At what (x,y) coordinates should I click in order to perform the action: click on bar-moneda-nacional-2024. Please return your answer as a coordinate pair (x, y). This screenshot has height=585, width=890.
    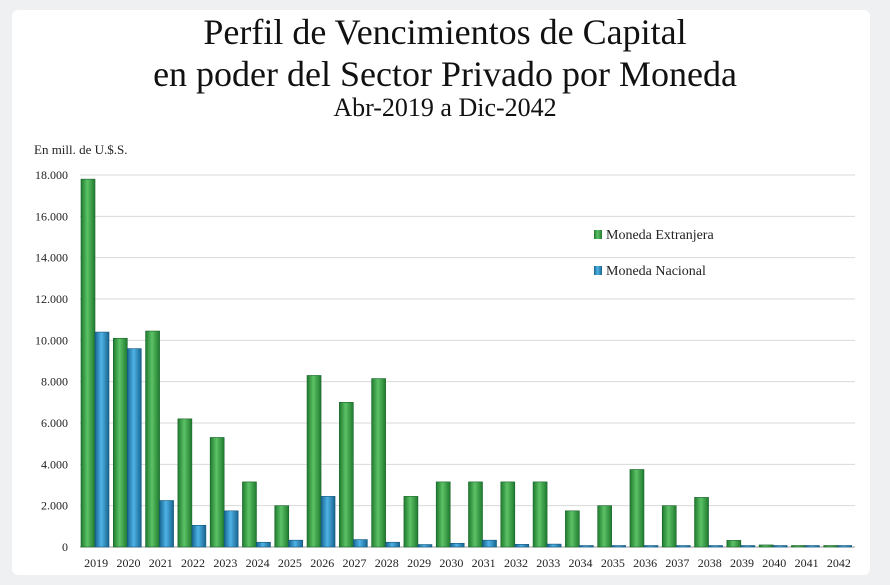
    Looking at the image, I should click on (263, 544).